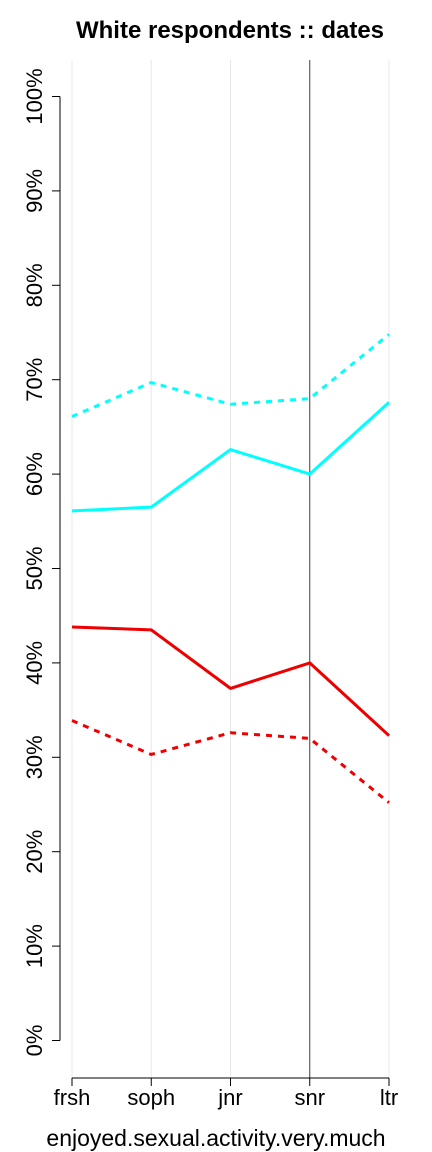  What do you see at coordinates (229, 1097) in the screenshot?
I see `x-tick-label-jnr: jnr` at bounding box center [229, 1097].